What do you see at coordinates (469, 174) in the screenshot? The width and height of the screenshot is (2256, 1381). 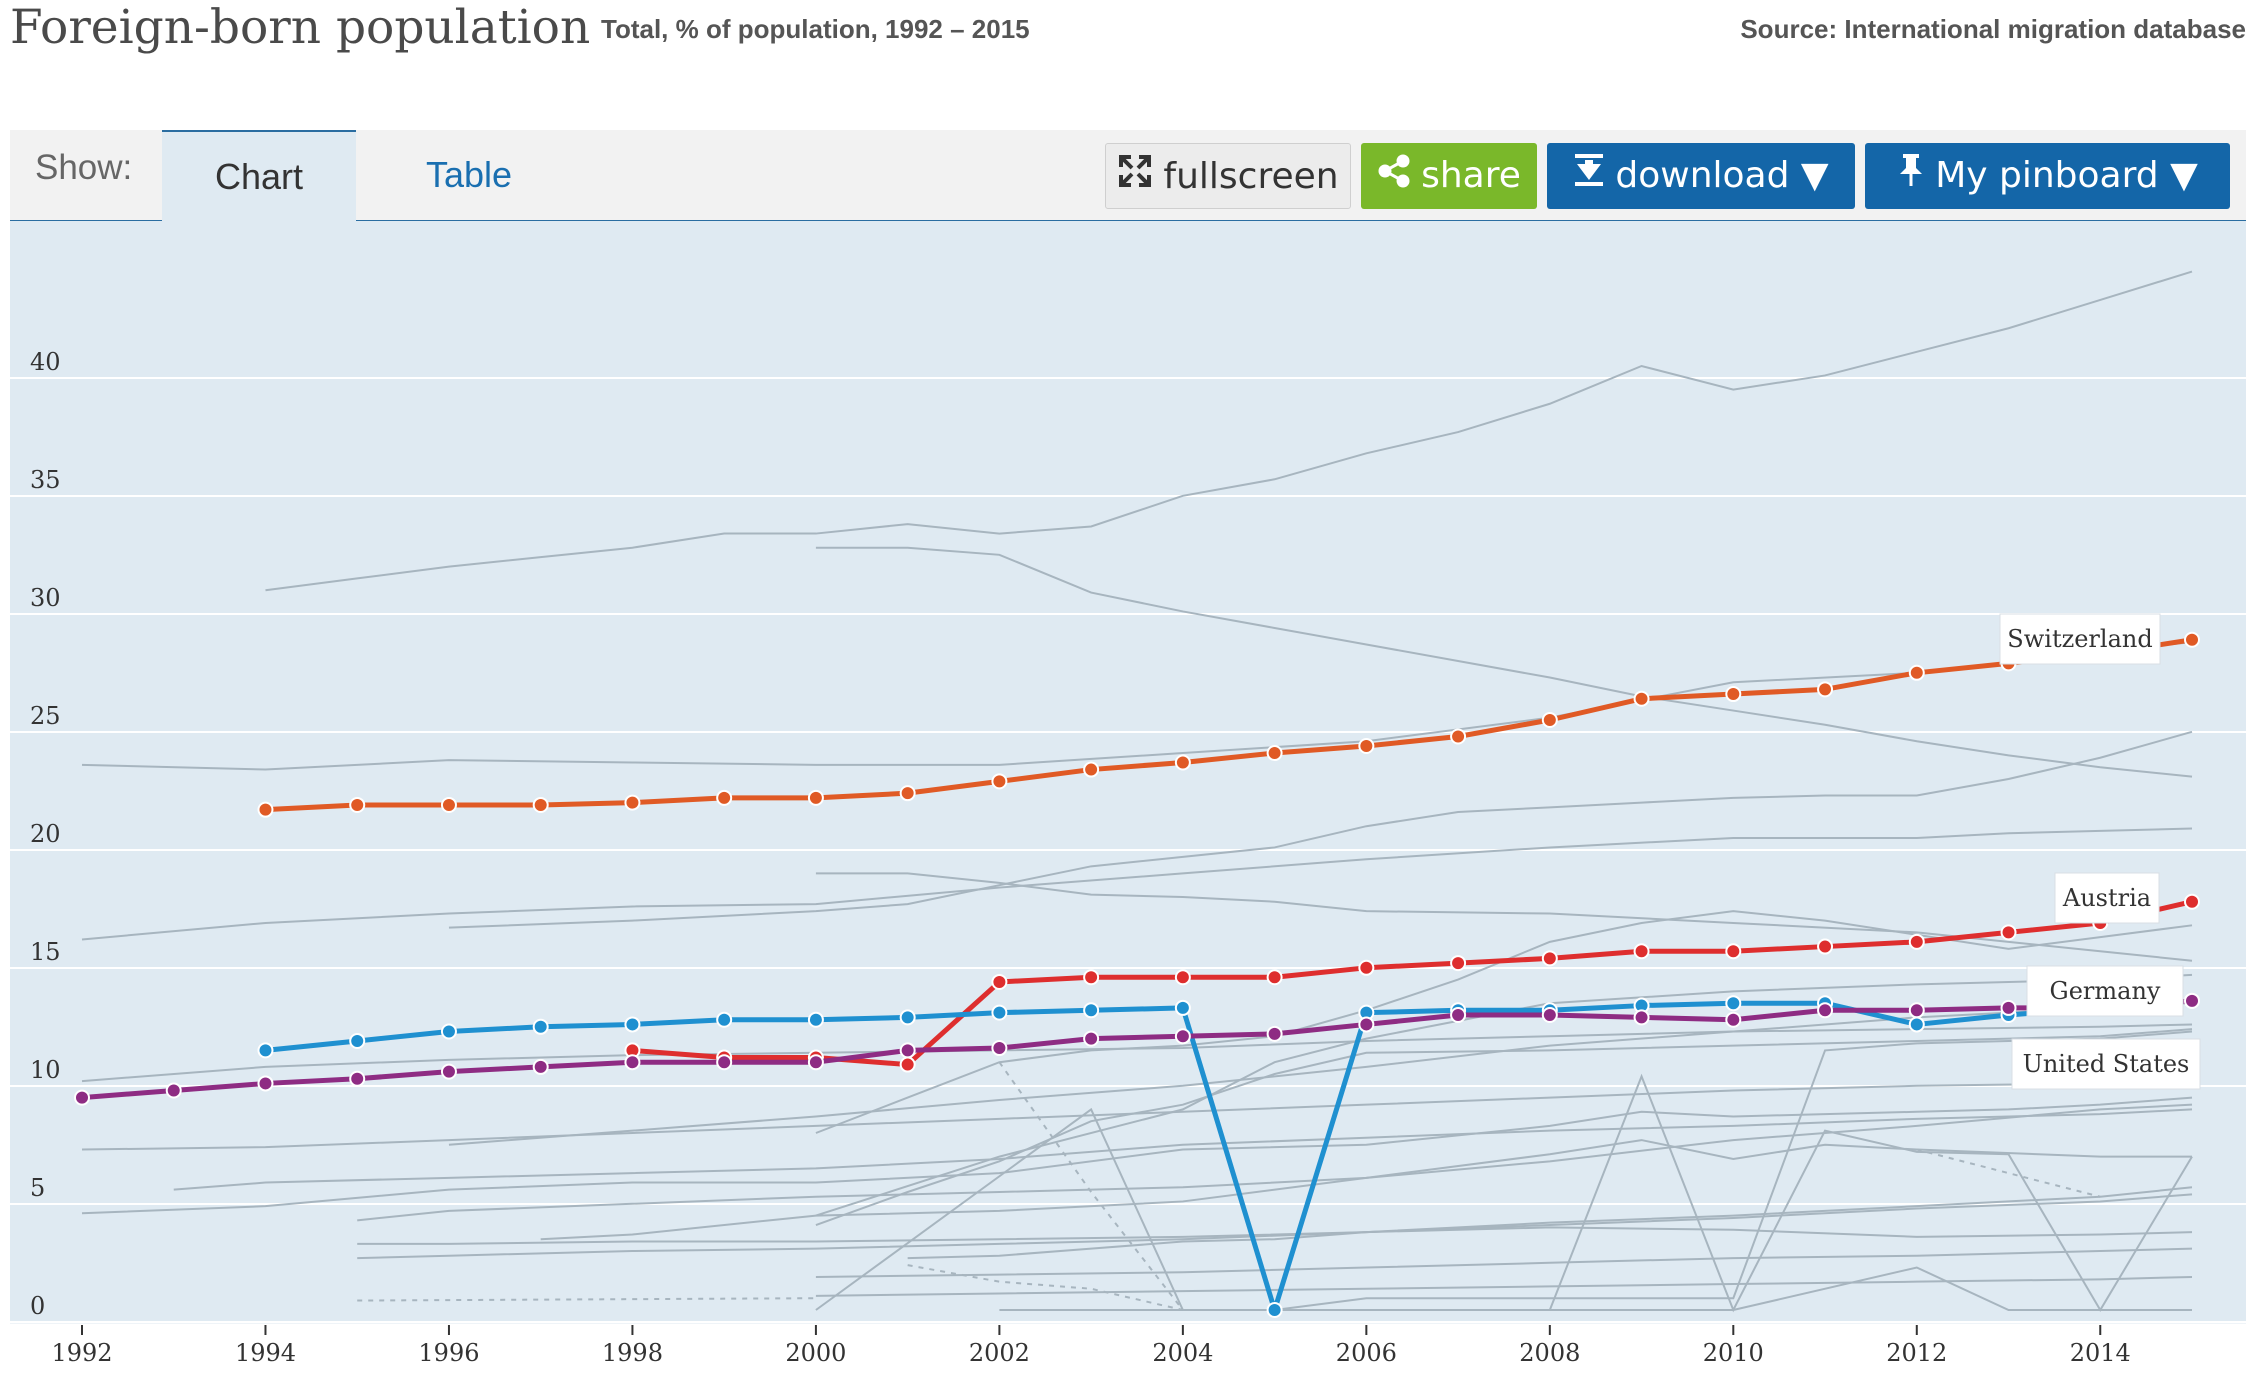 I see `tab-table: Table` at bounding box center [469, 174].